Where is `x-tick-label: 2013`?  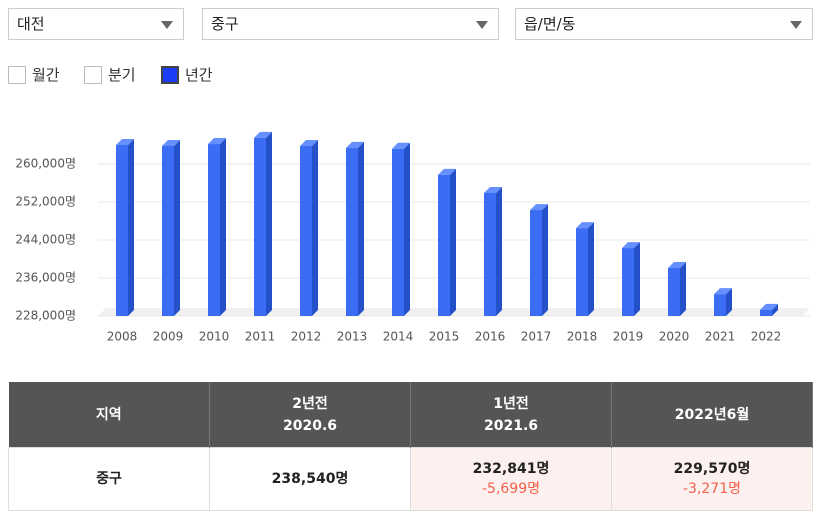
x-tick-label: 2013 is located at coordinates (352, 337).